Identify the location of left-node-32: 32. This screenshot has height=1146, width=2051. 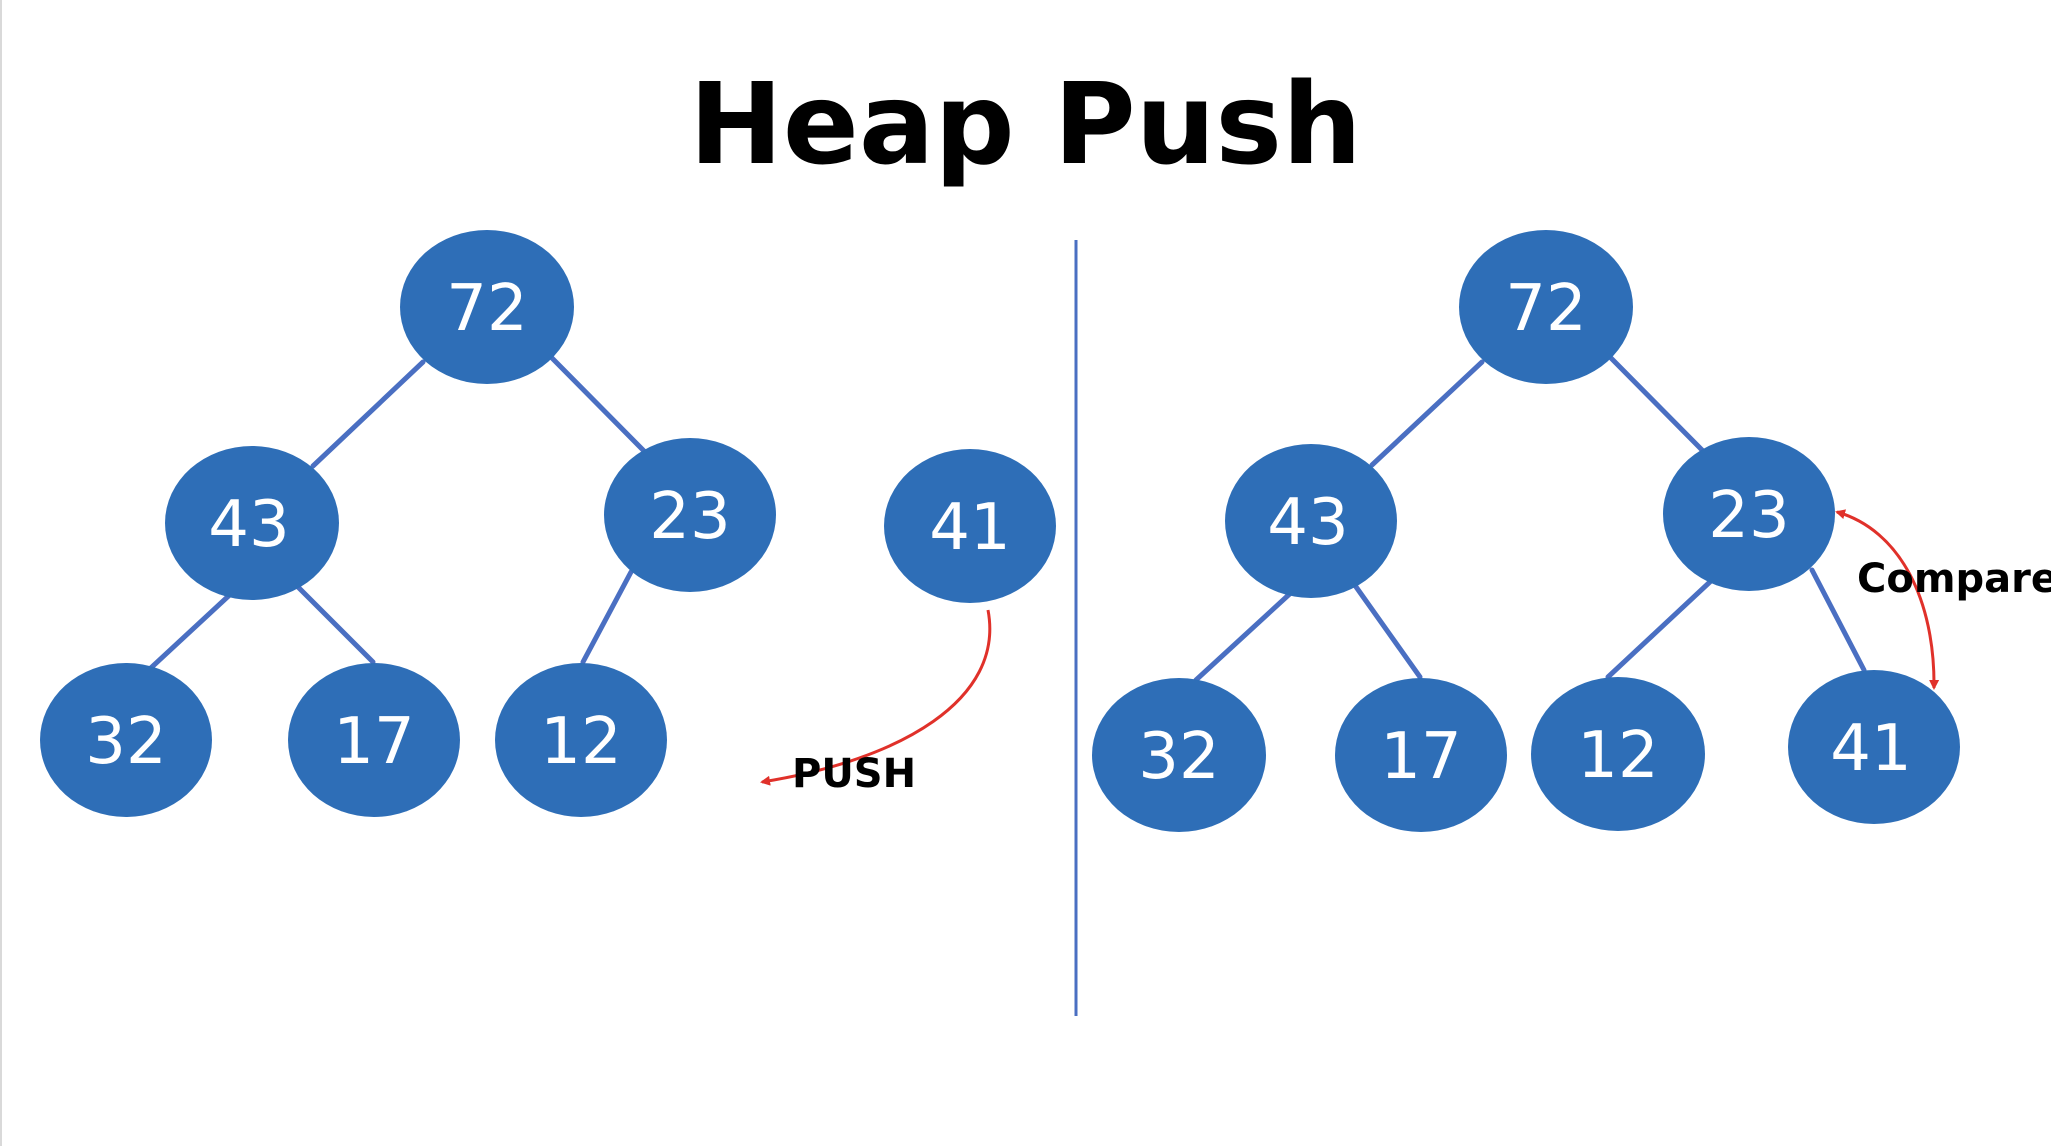
(126, 740).